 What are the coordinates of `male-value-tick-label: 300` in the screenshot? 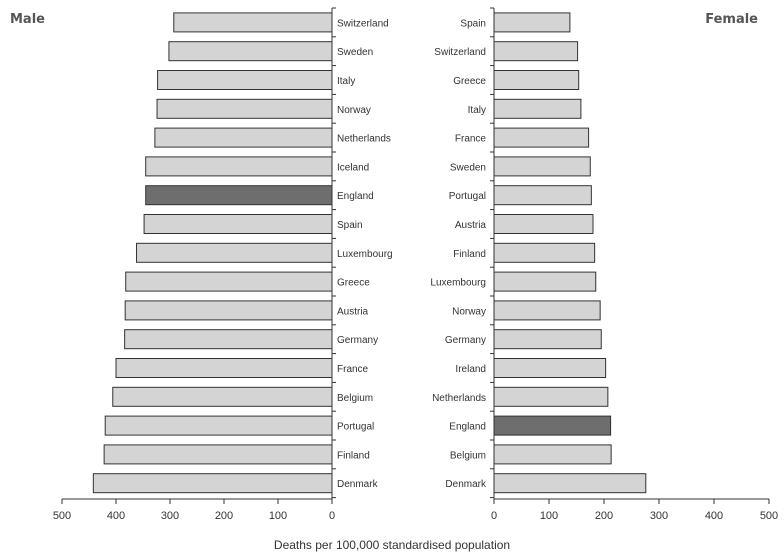 It's located at (170, 516).